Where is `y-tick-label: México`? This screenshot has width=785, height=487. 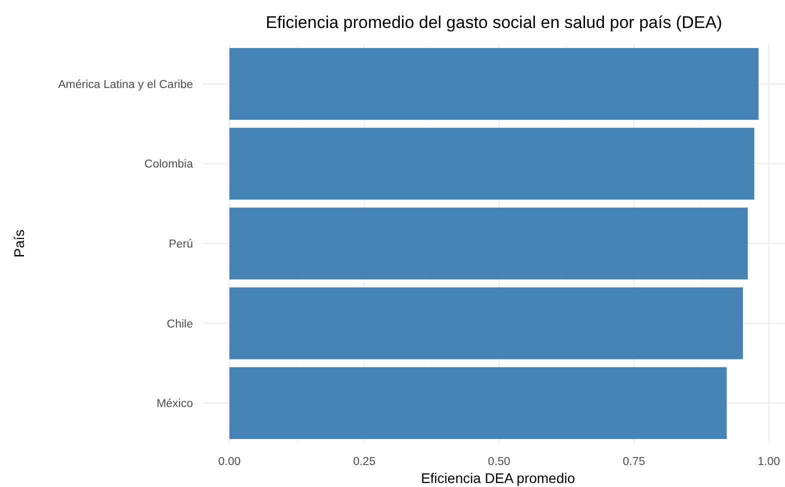
y-tick-label: México is located at coordinates (174, 404).